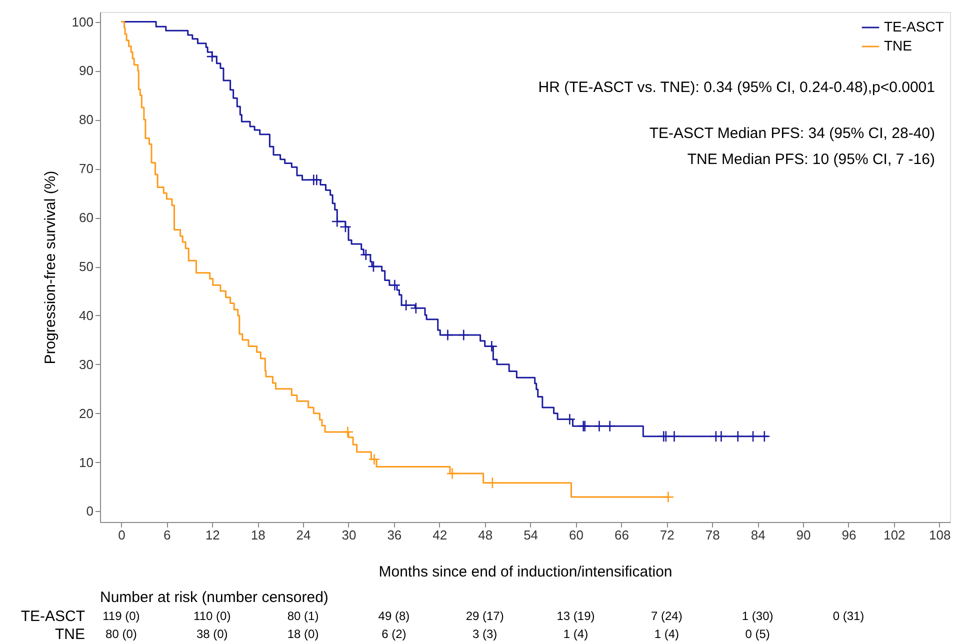  Describe the element at coordinates (758, 616) in the screenshot. I see `text: 1 (30)` at that location.